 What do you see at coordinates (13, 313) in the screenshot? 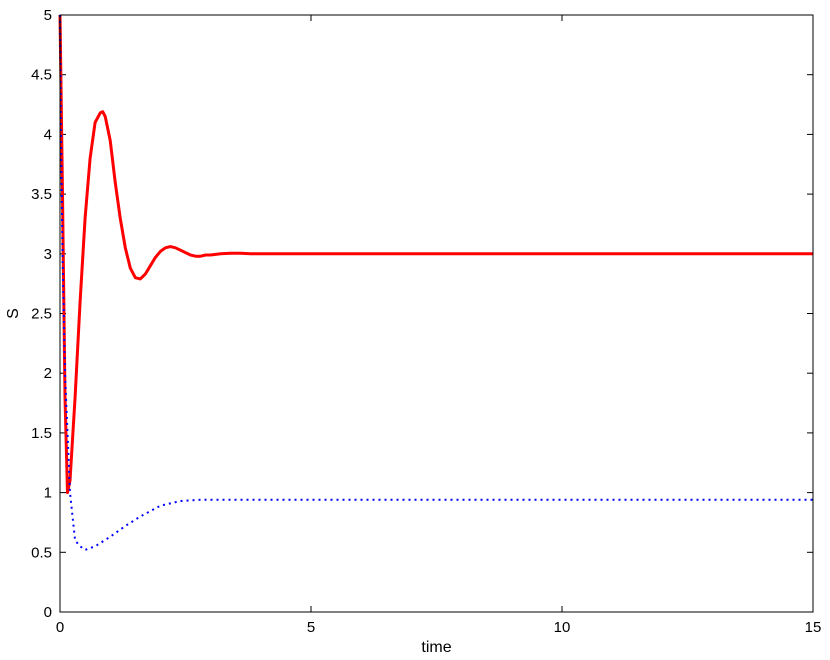
I see `y-axis-label: S` at bounding box center [13, 313].